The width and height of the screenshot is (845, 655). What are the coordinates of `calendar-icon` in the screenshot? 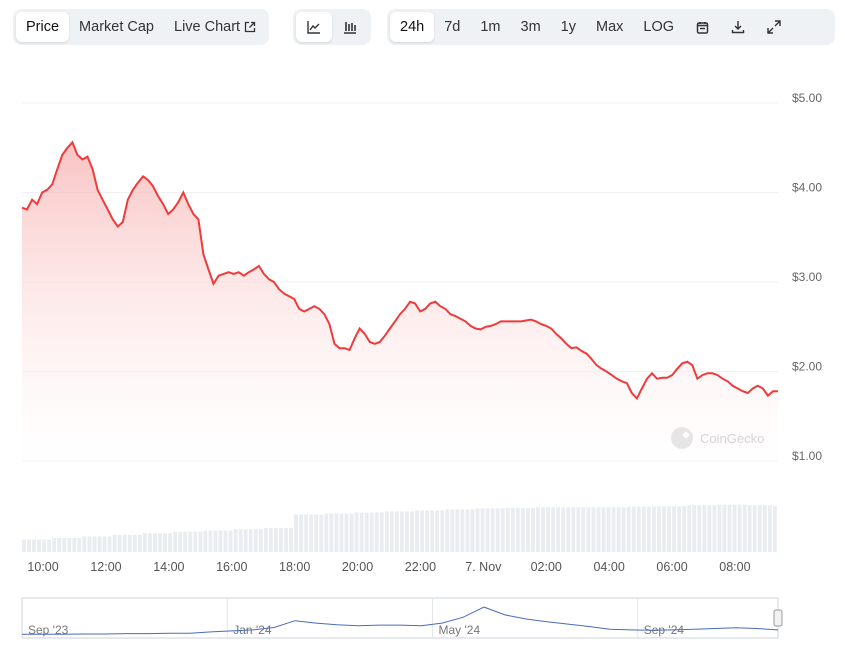 It's located at (702, 27).